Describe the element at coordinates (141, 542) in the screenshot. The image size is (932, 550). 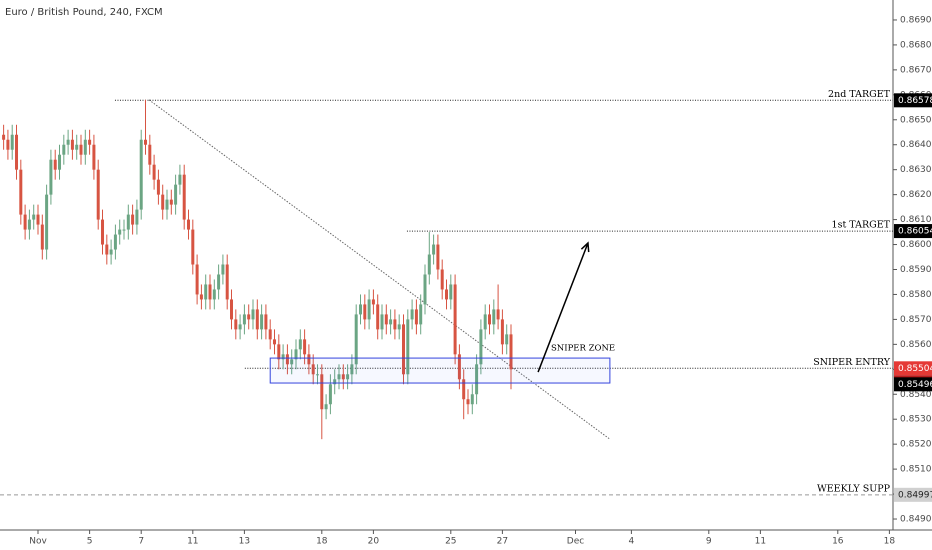
I see `x-tick-label: 7` at that location.